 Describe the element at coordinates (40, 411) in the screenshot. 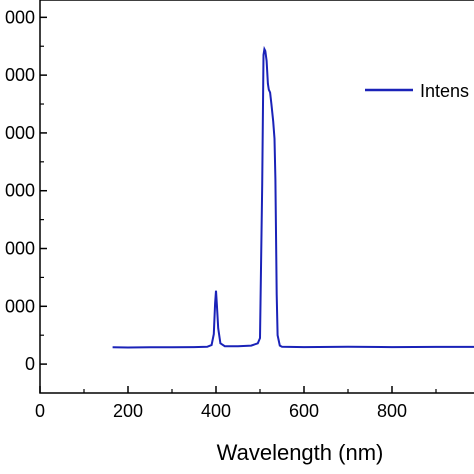

I see `x-tick-label: 0` at that location.